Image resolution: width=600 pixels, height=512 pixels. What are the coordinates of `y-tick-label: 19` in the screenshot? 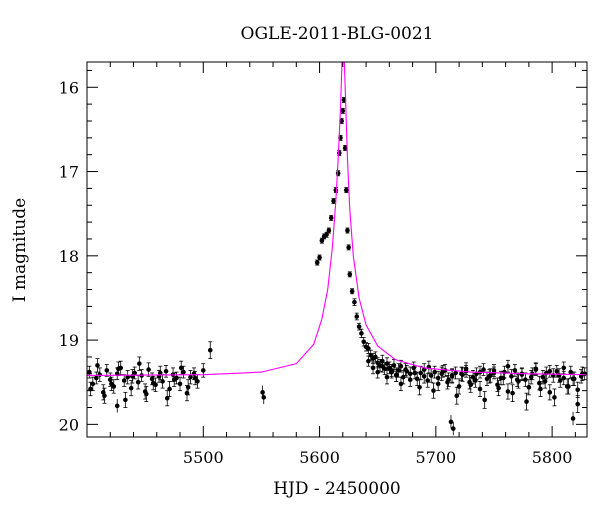 It's located at (69, 340).